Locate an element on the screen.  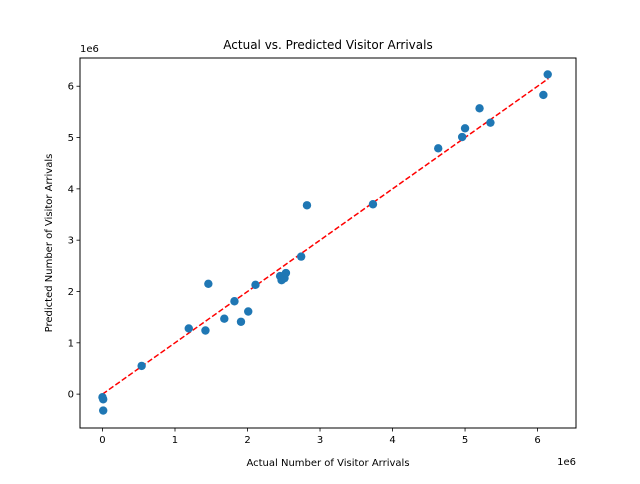
y-offset-label: 1e6 is located at coordinates (89, 49).